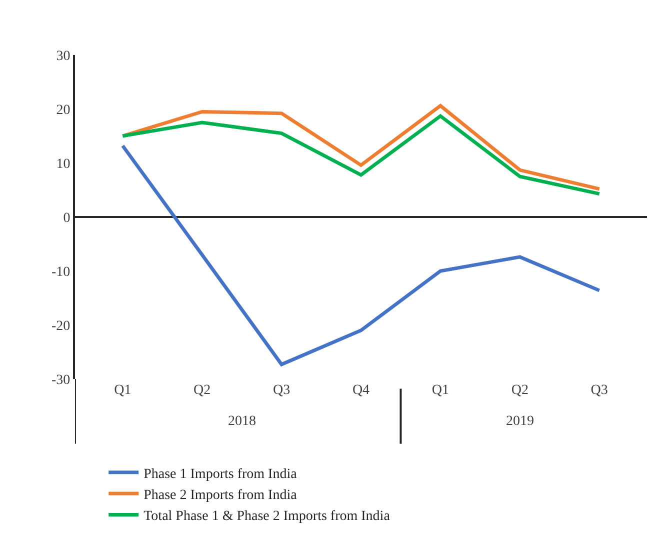 This screenshot has width=662, height=543. I want to click on legend-label: Phase 1 Imports from India, so click(221, 474).